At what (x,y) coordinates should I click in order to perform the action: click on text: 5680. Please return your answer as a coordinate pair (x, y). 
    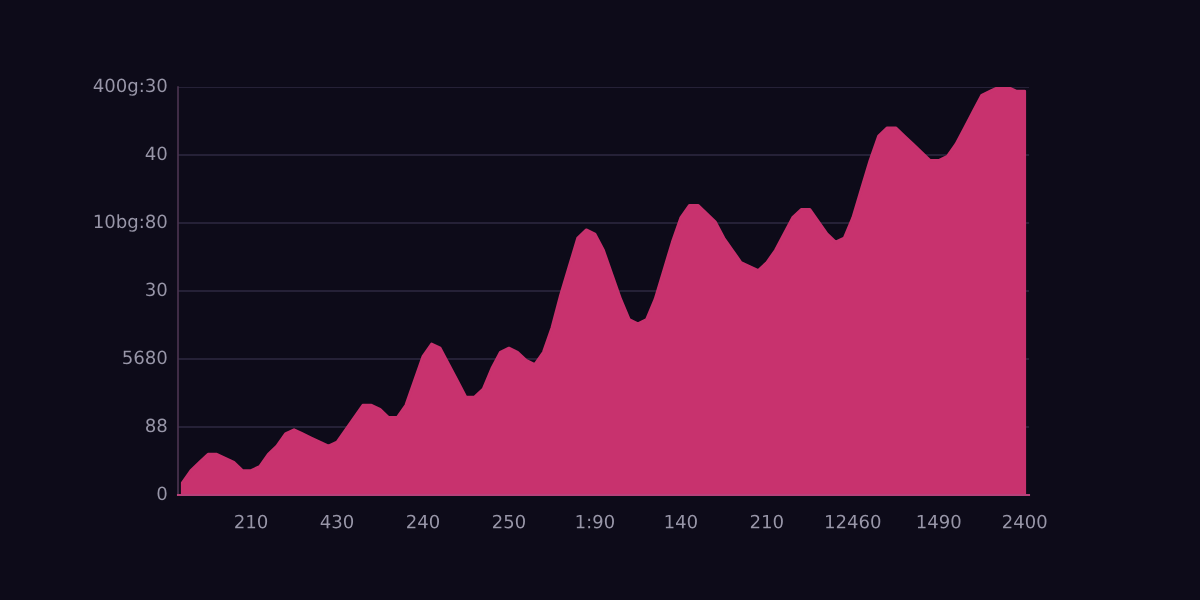
    Looking at the image, I should click on (145, 357).